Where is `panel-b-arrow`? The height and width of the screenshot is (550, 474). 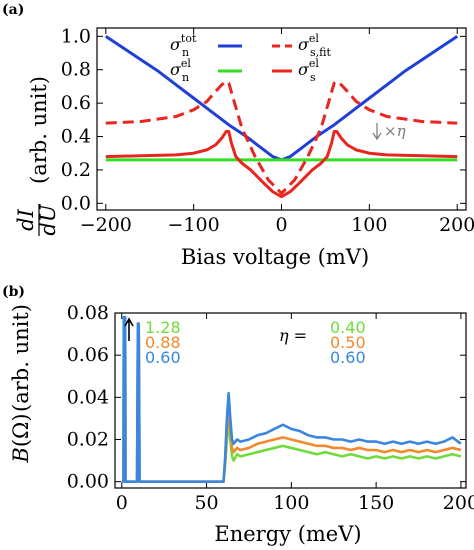
panel-b-arrow is located at coordinates (129, 329).